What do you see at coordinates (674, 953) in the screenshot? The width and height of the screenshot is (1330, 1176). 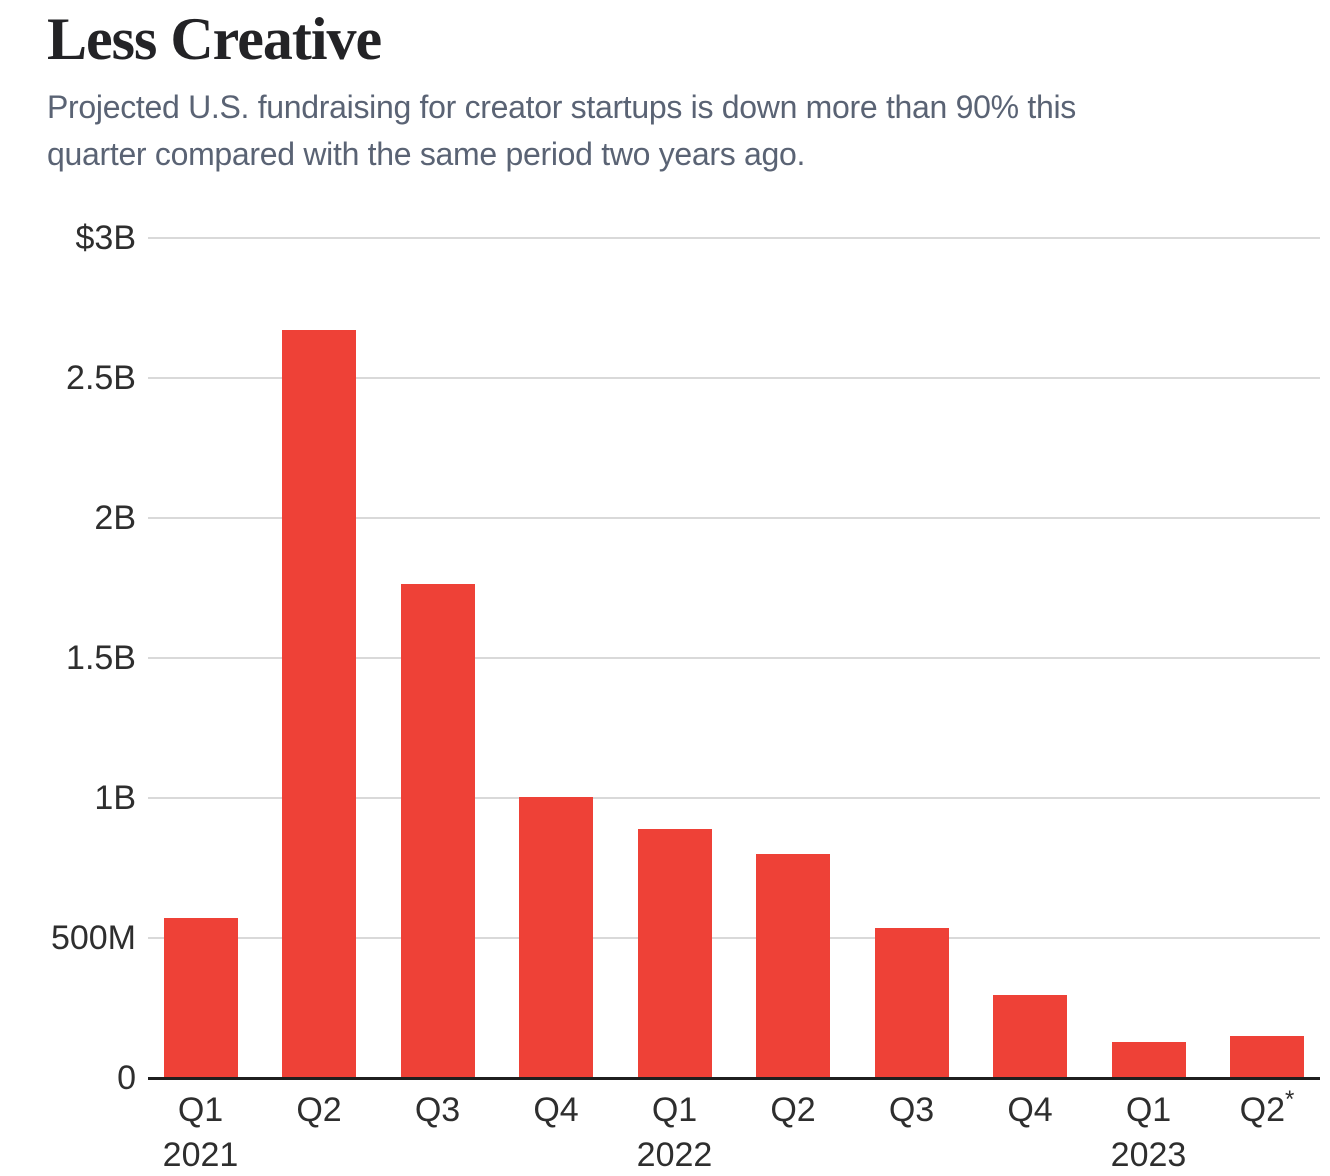 I see `bar-q1-2022` at bounding box center [674, 953].